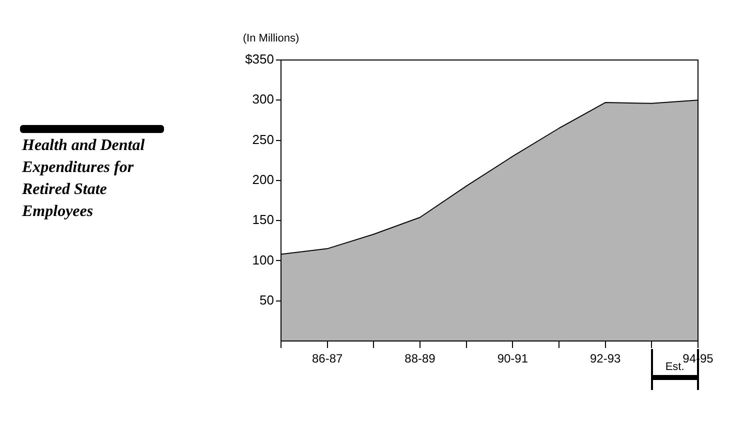 This screenshot has width=733, height=433. I want to click on x-tick-label: 88-89, so click(420, 359).